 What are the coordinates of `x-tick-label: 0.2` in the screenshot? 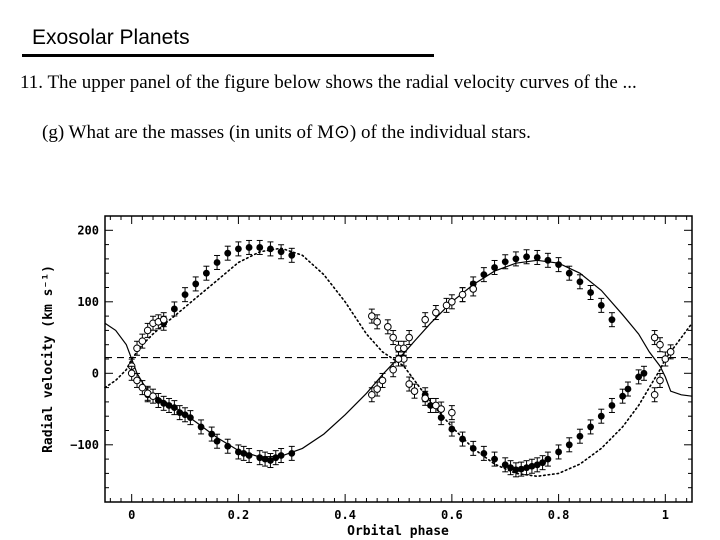 It's located at (239, 515).